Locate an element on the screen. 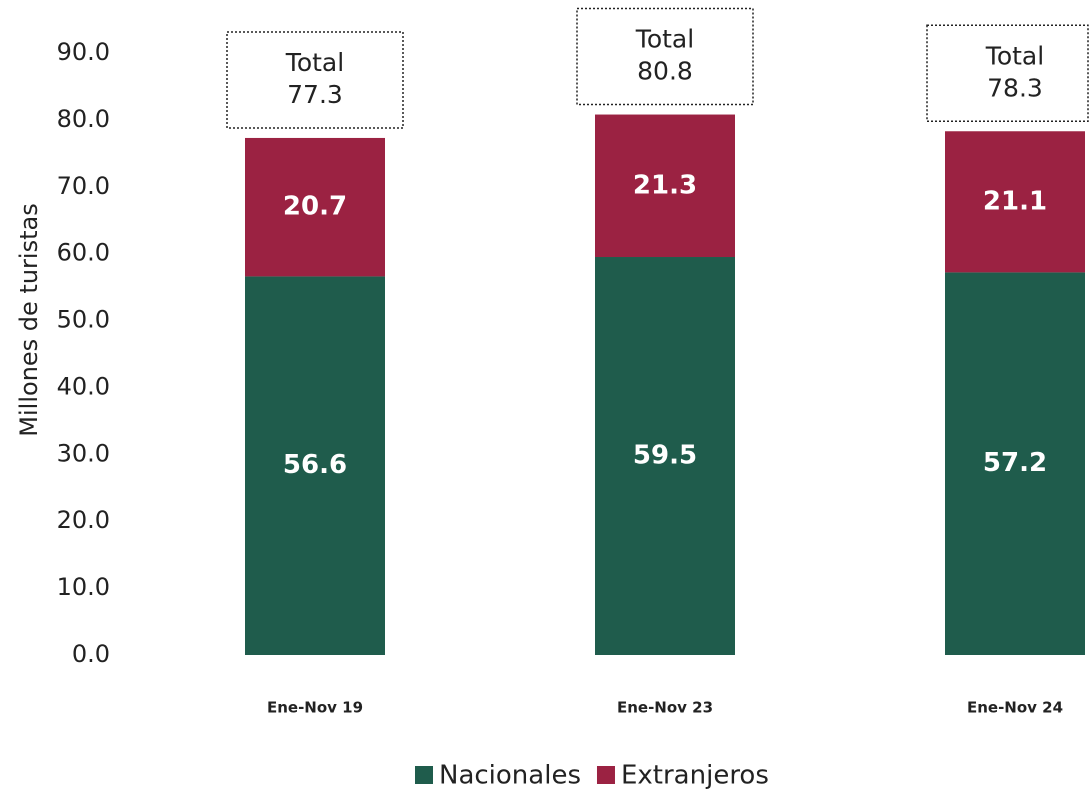 This screenshot has height=791, width=1089. y-tick-label: 10.0 is located at coordinates (83, 587).